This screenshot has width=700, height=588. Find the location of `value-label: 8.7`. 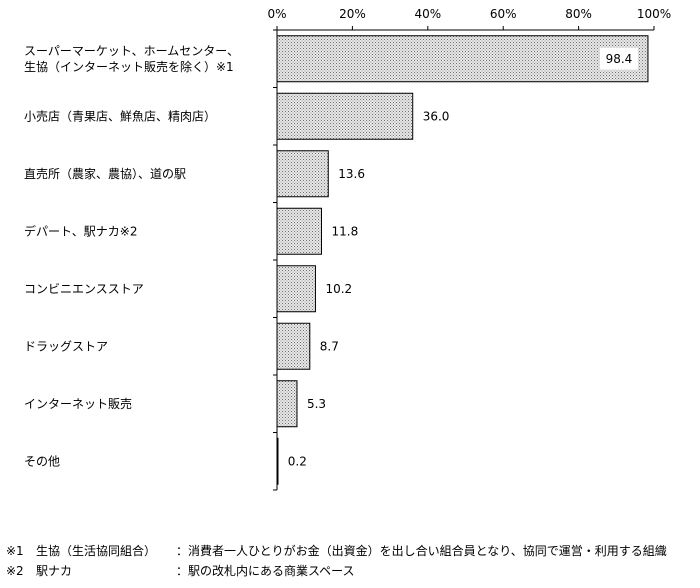

value-label: 8.7 is located at coordinates (329, 346).